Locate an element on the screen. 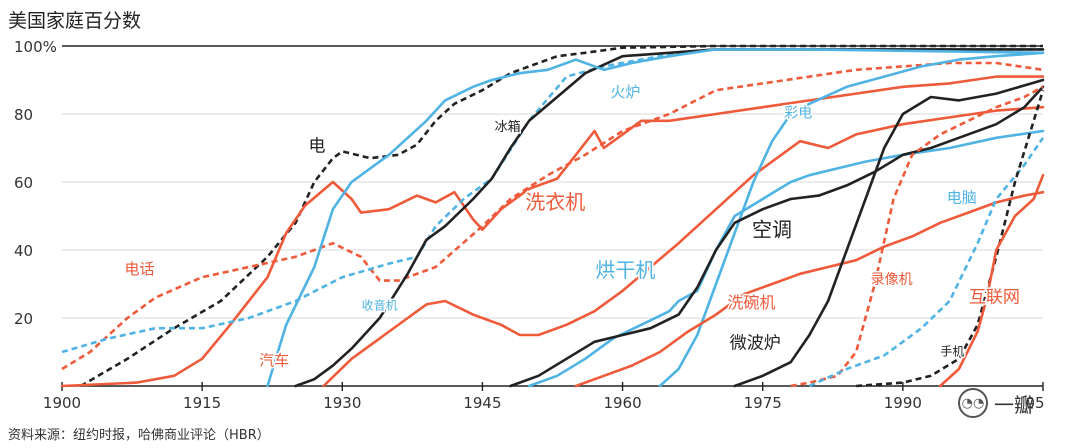  source-note: 资料来源：纽约时报，哈佛商业评论（HBR） is located at coordinates (139, 435).